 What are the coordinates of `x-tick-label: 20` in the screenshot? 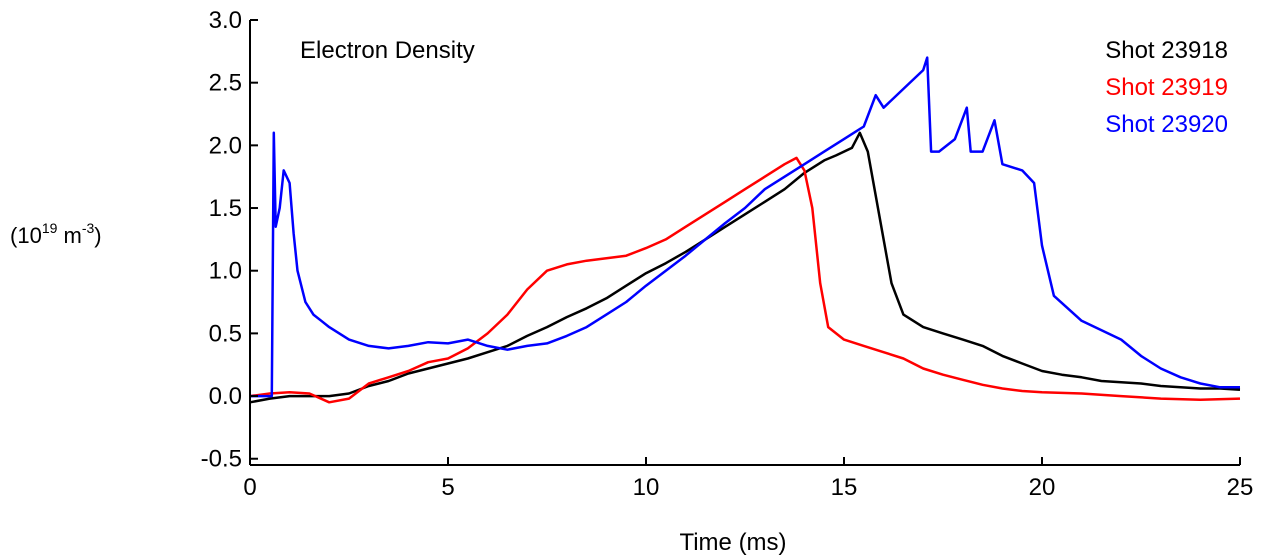 It's located at (1042, 487).